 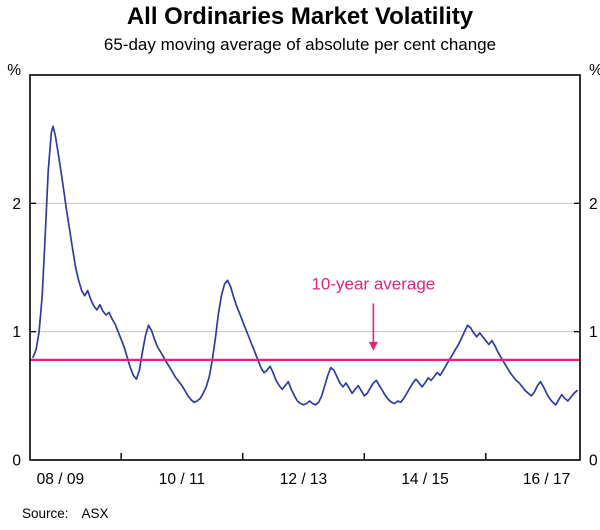 I want to click on y-axis-label-right: 2, so click(x=593, y=204).